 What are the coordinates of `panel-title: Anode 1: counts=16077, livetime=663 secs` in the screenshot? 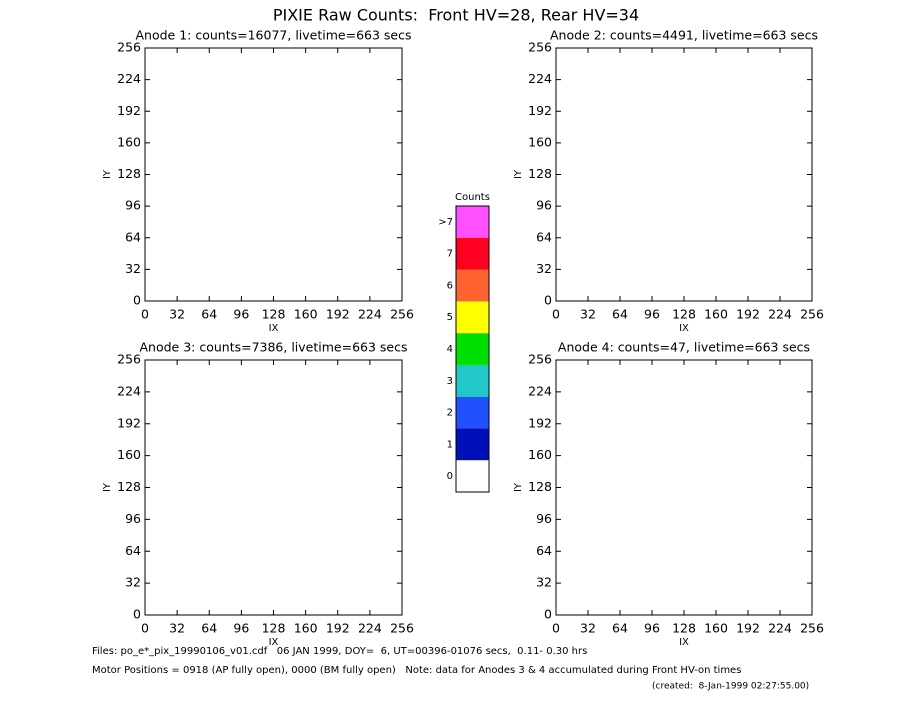 It's located at (274, 35).